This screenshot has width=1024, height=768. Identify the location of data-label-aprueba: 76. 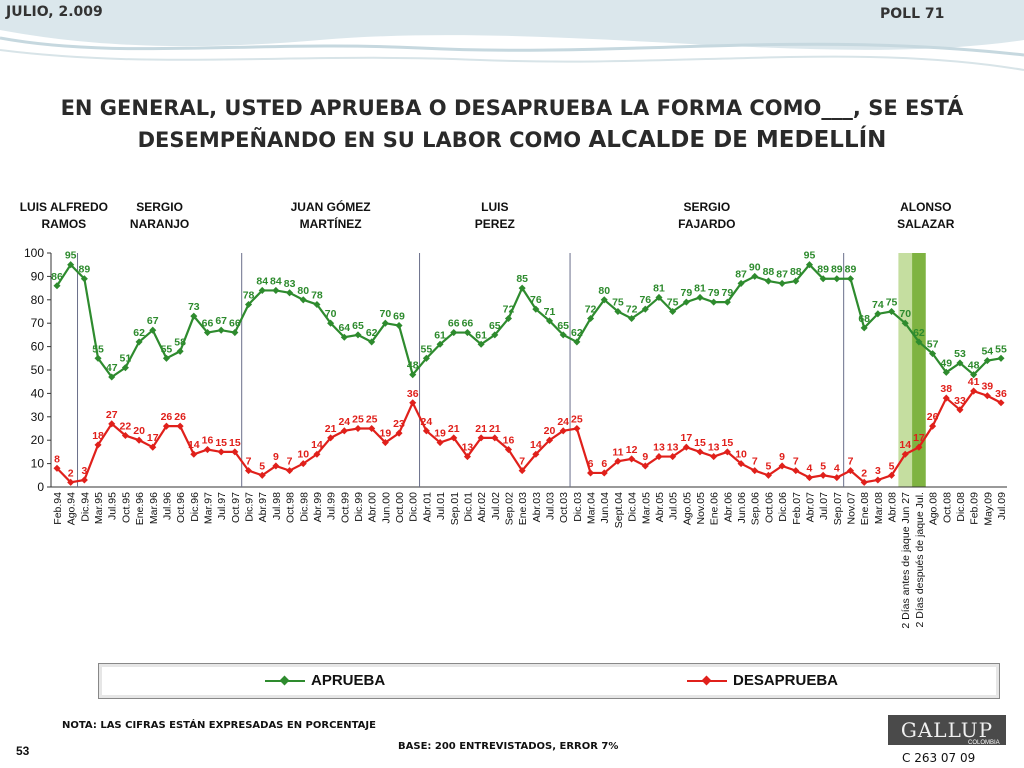
(645, 300).